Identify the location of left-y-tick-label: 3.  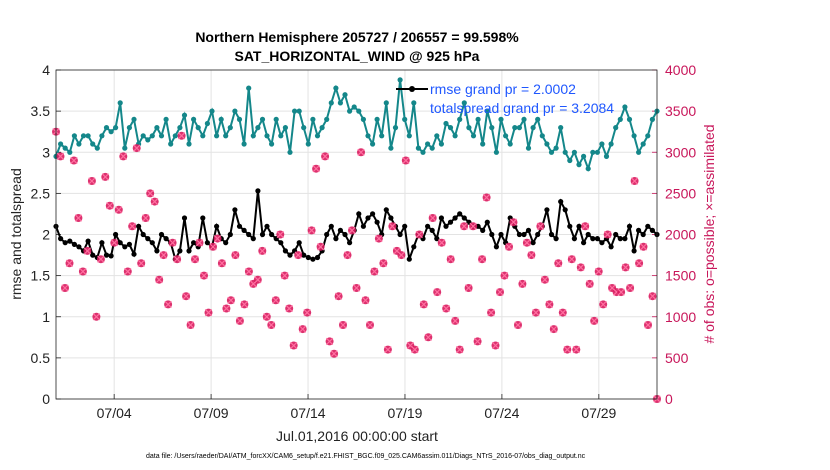
(46, 152).